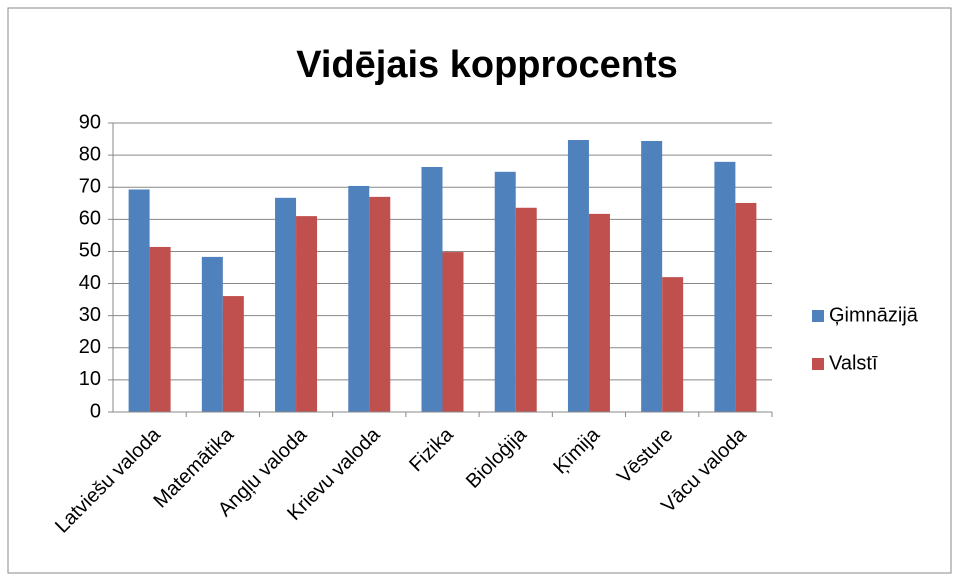 This screenshot has height=581, width=960. What do you see at coordinates (90, 315) in the screenshot?
I see `y-tick-label: 30` at bounding box center [90, 315].